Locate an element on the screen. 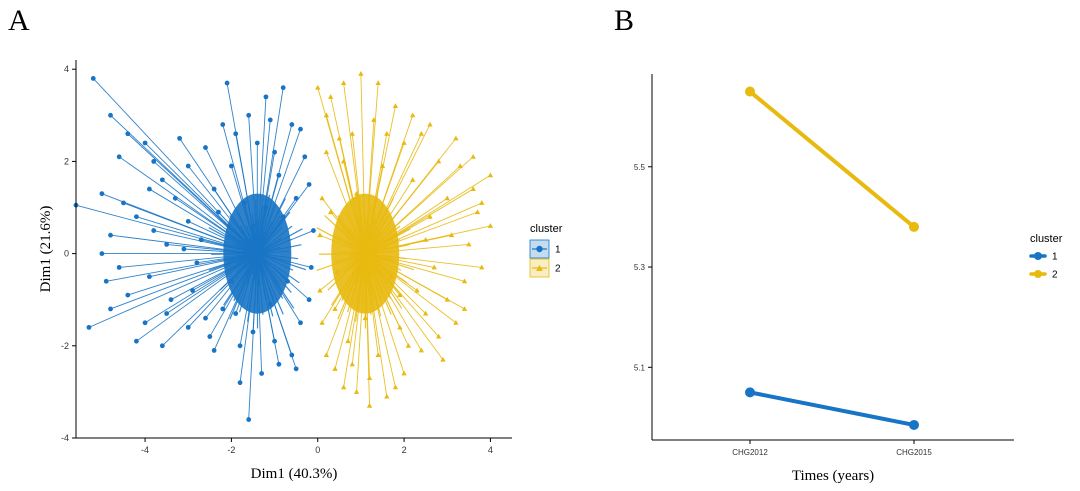  legend-title: cluster is located at coordinates (1046, 239).